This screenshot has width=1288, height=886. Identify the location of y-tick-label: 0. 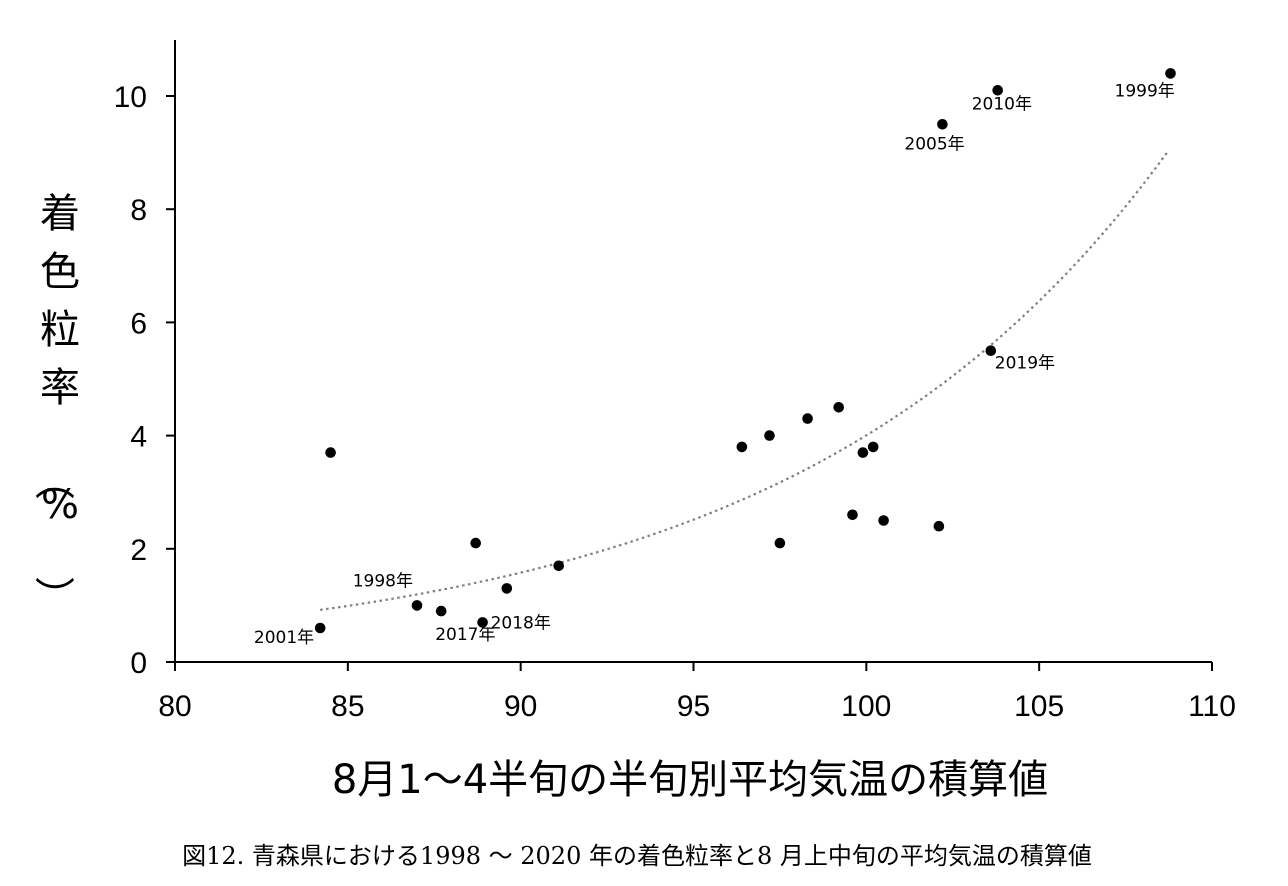
(138, 663).